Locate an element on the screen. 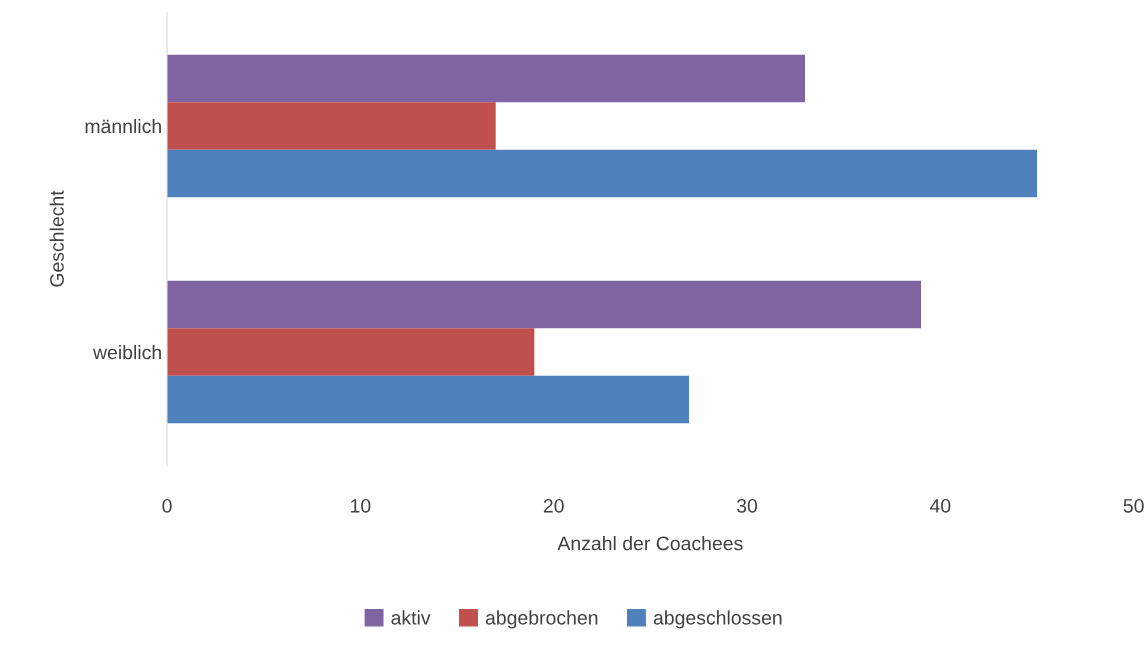 Image resolution: width=1148 pixels, height=646 pixels. legend-label: abgebrochen is located at coordinates (541, 619).